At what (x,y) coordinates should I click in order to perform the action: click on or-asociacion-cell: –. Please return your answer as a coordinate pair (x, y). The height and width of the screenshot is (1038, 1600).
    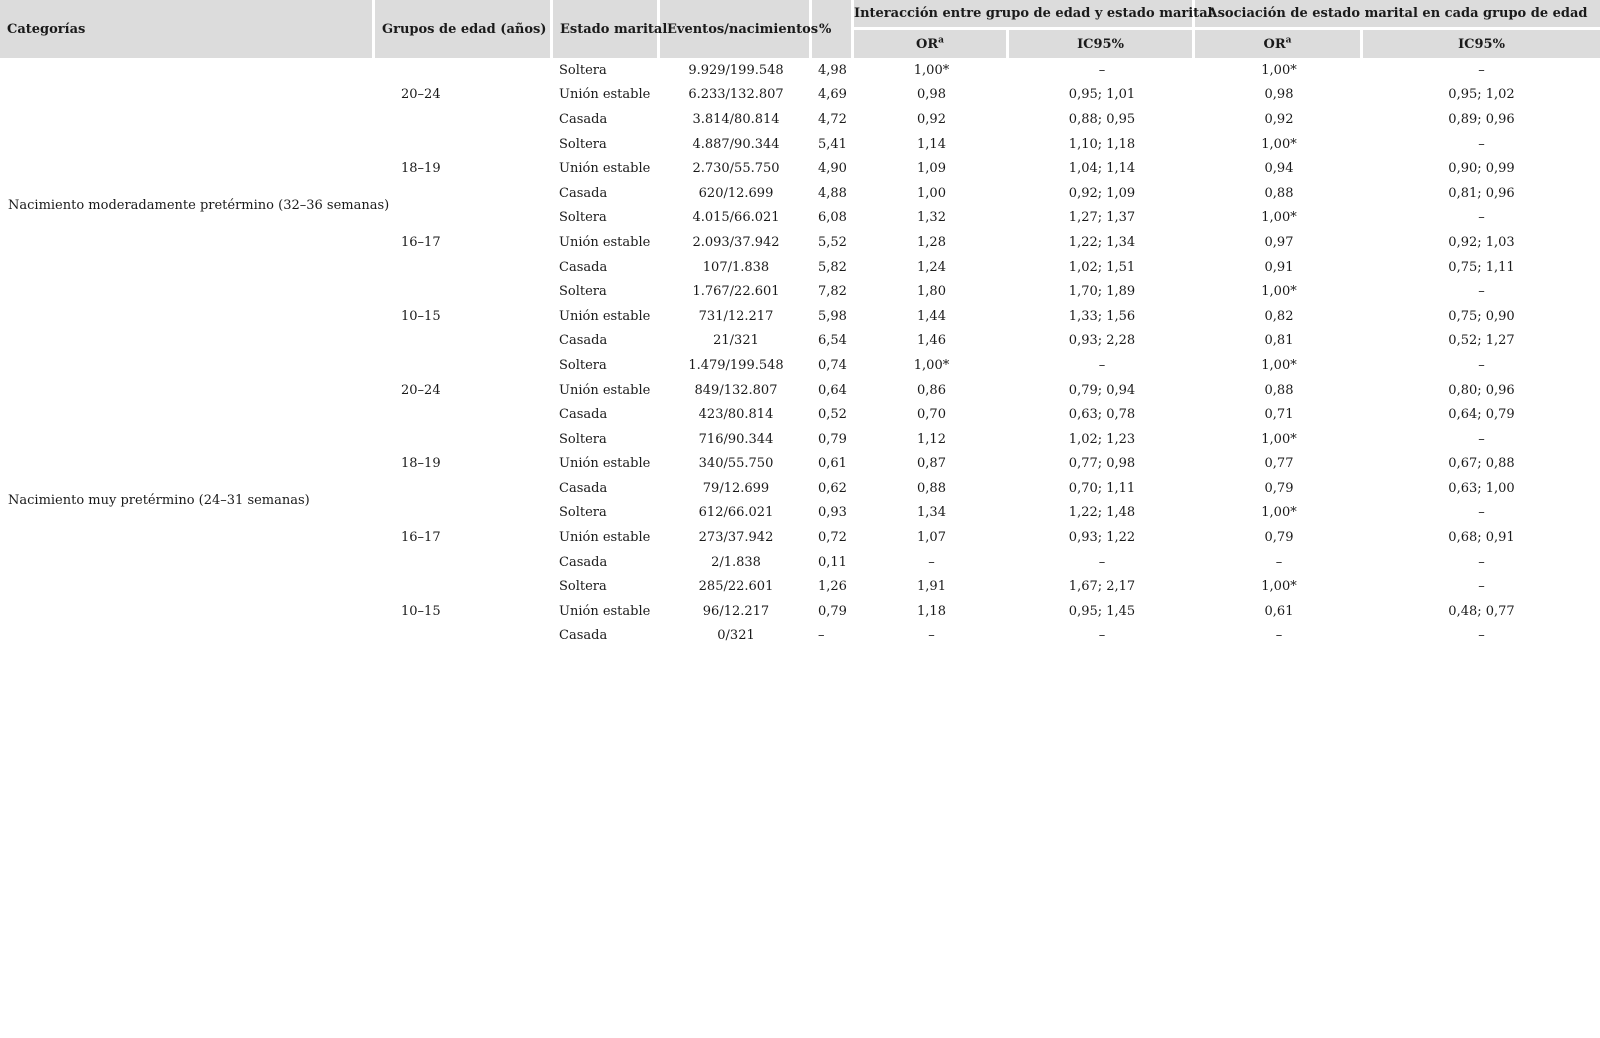
    Looking at the image, I should click on (1279, 636).